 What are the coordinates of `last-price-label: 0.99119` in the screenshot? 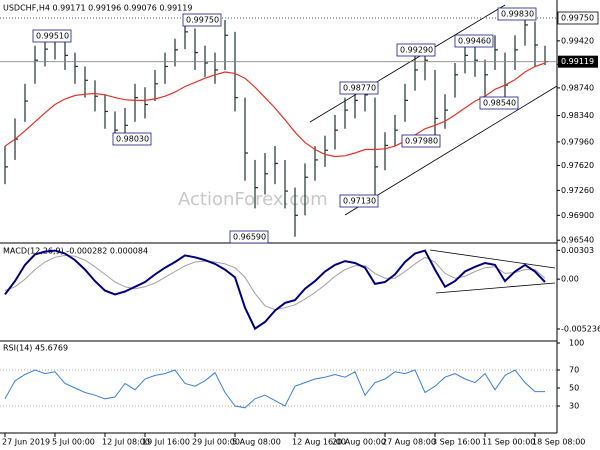 It's located at (577, 61).